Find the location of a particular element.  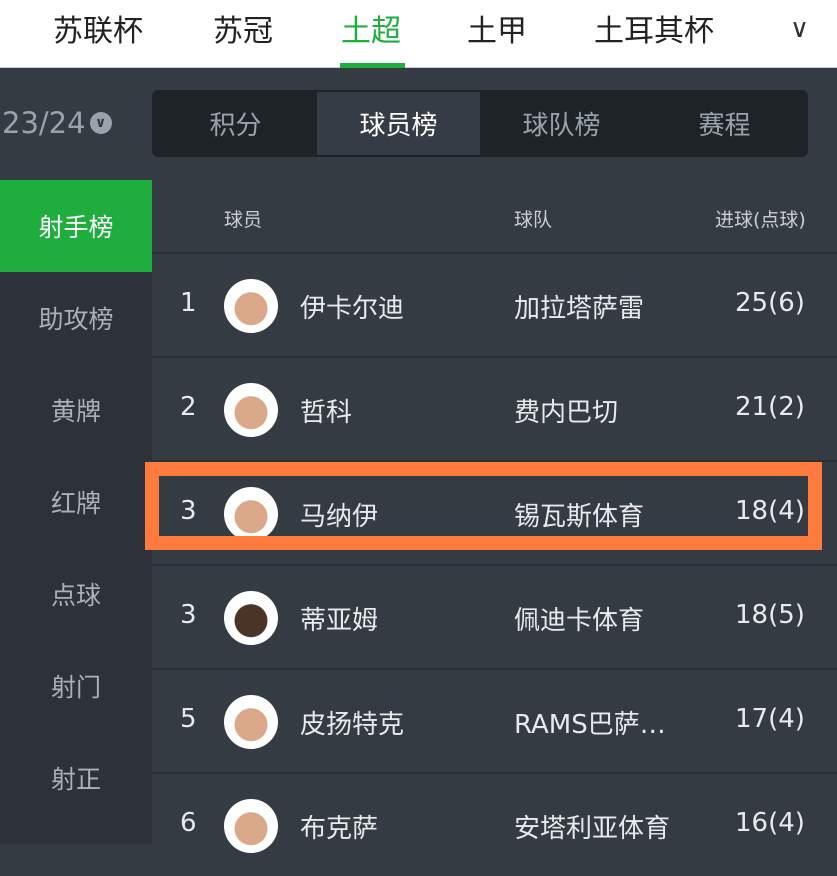

goals: 18(4) is located at coordinates (770, 511).